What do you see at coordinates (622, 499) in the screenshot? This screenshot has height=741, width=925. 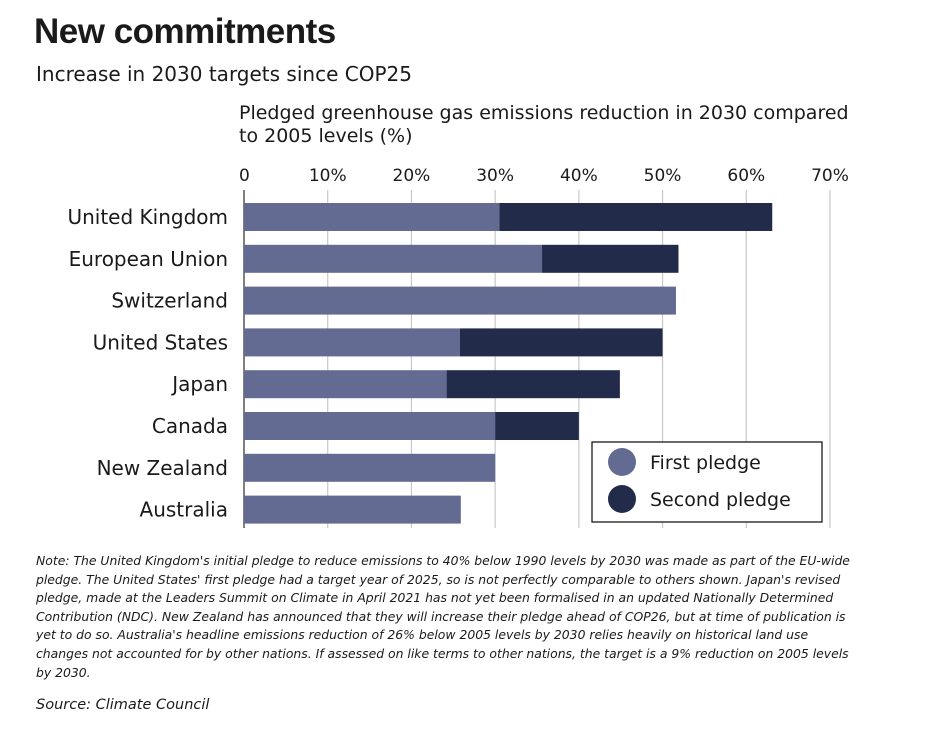 I see `legend-swatch-second-pledge` at bounding box center [622, 499].